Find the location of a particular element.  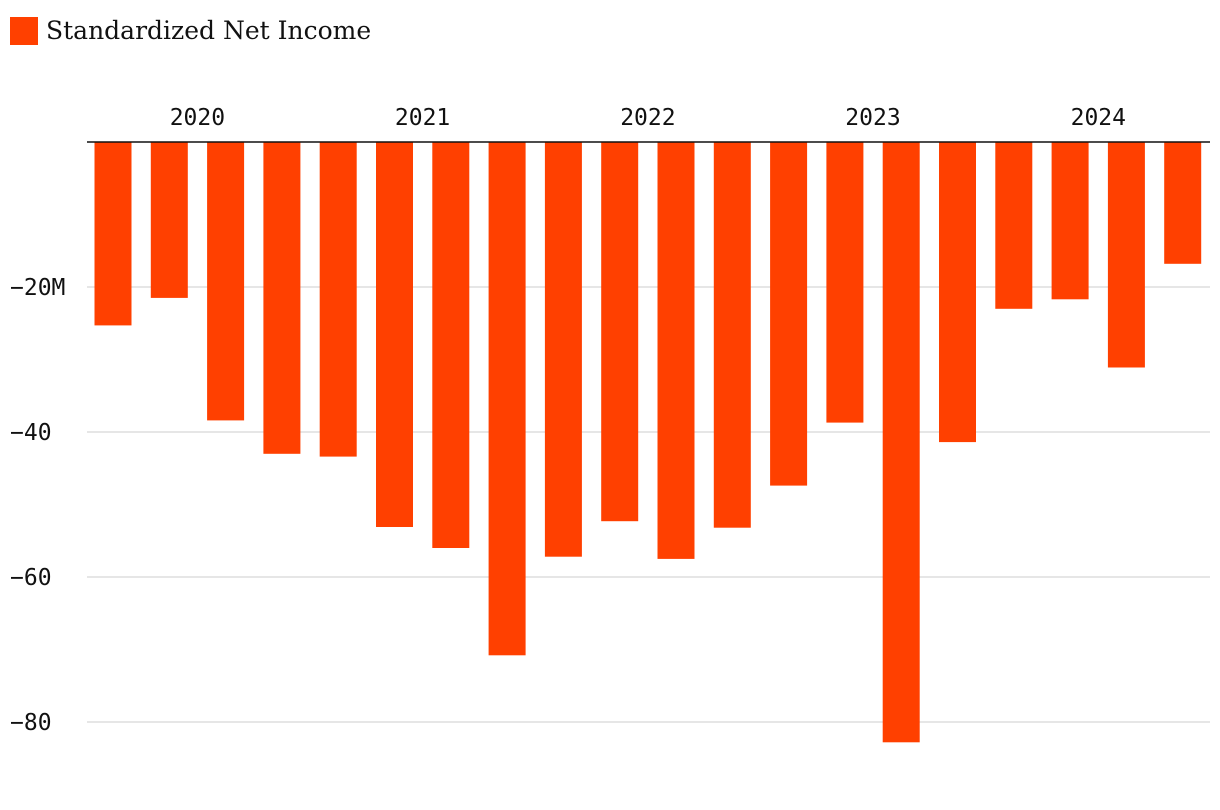

bar-2024-q3 is located at coordinates (1126, 255).